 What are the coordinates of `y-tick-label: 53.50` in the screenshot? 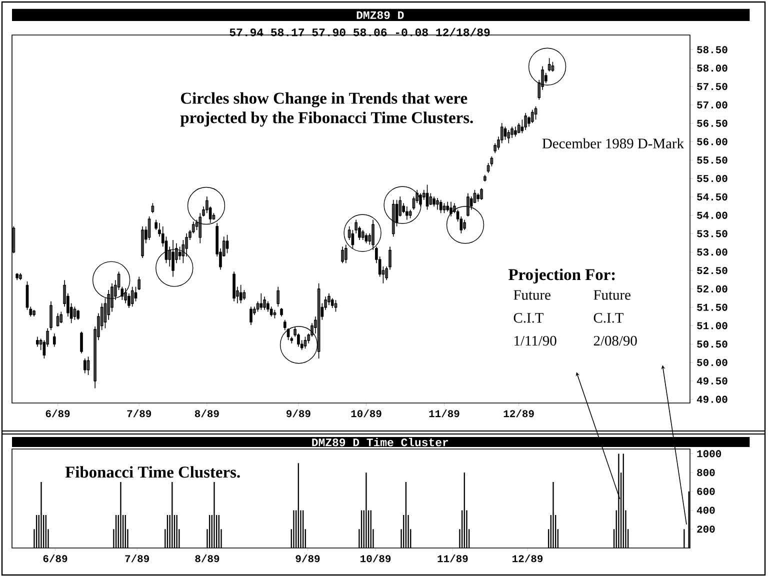 It's located at (712, 234).